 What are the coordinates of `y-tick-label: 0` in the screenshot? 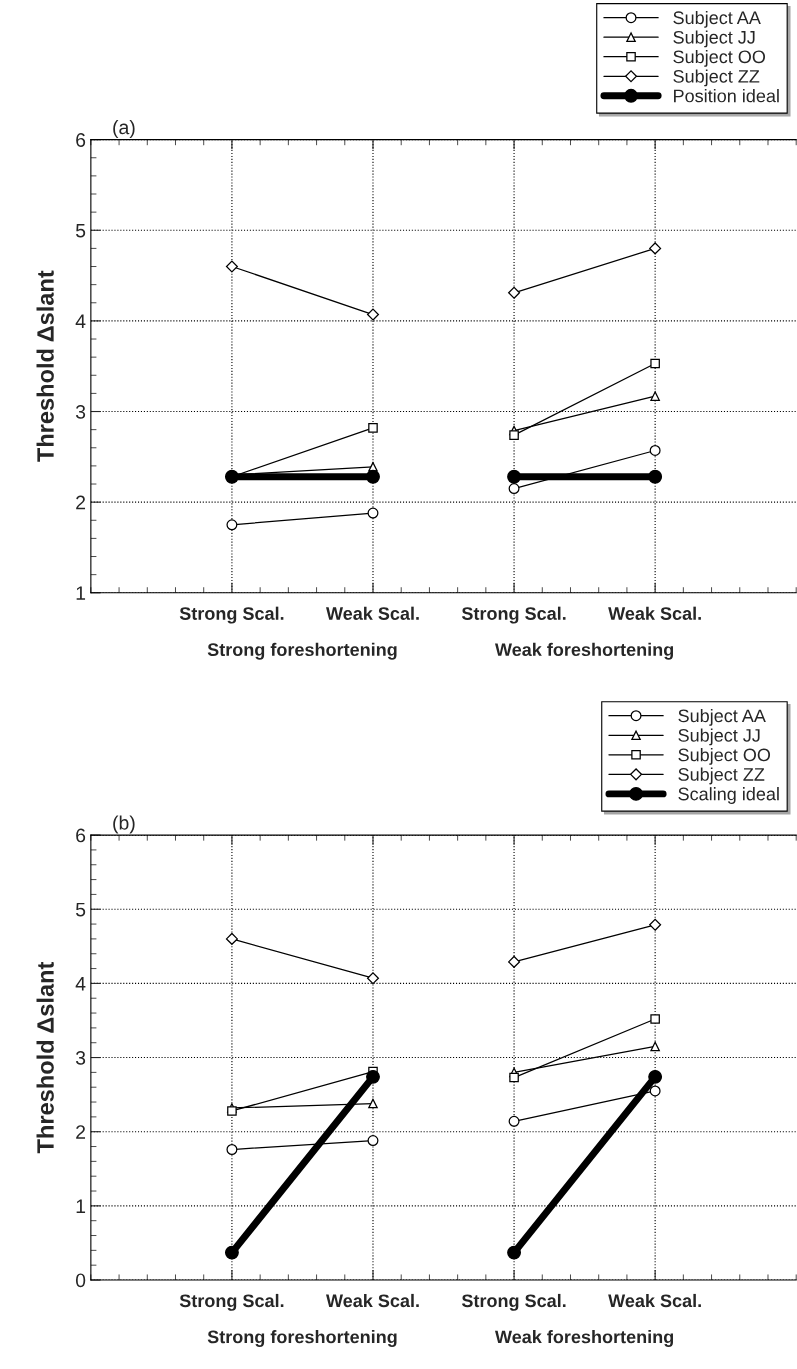 It's located at (80, 1280).